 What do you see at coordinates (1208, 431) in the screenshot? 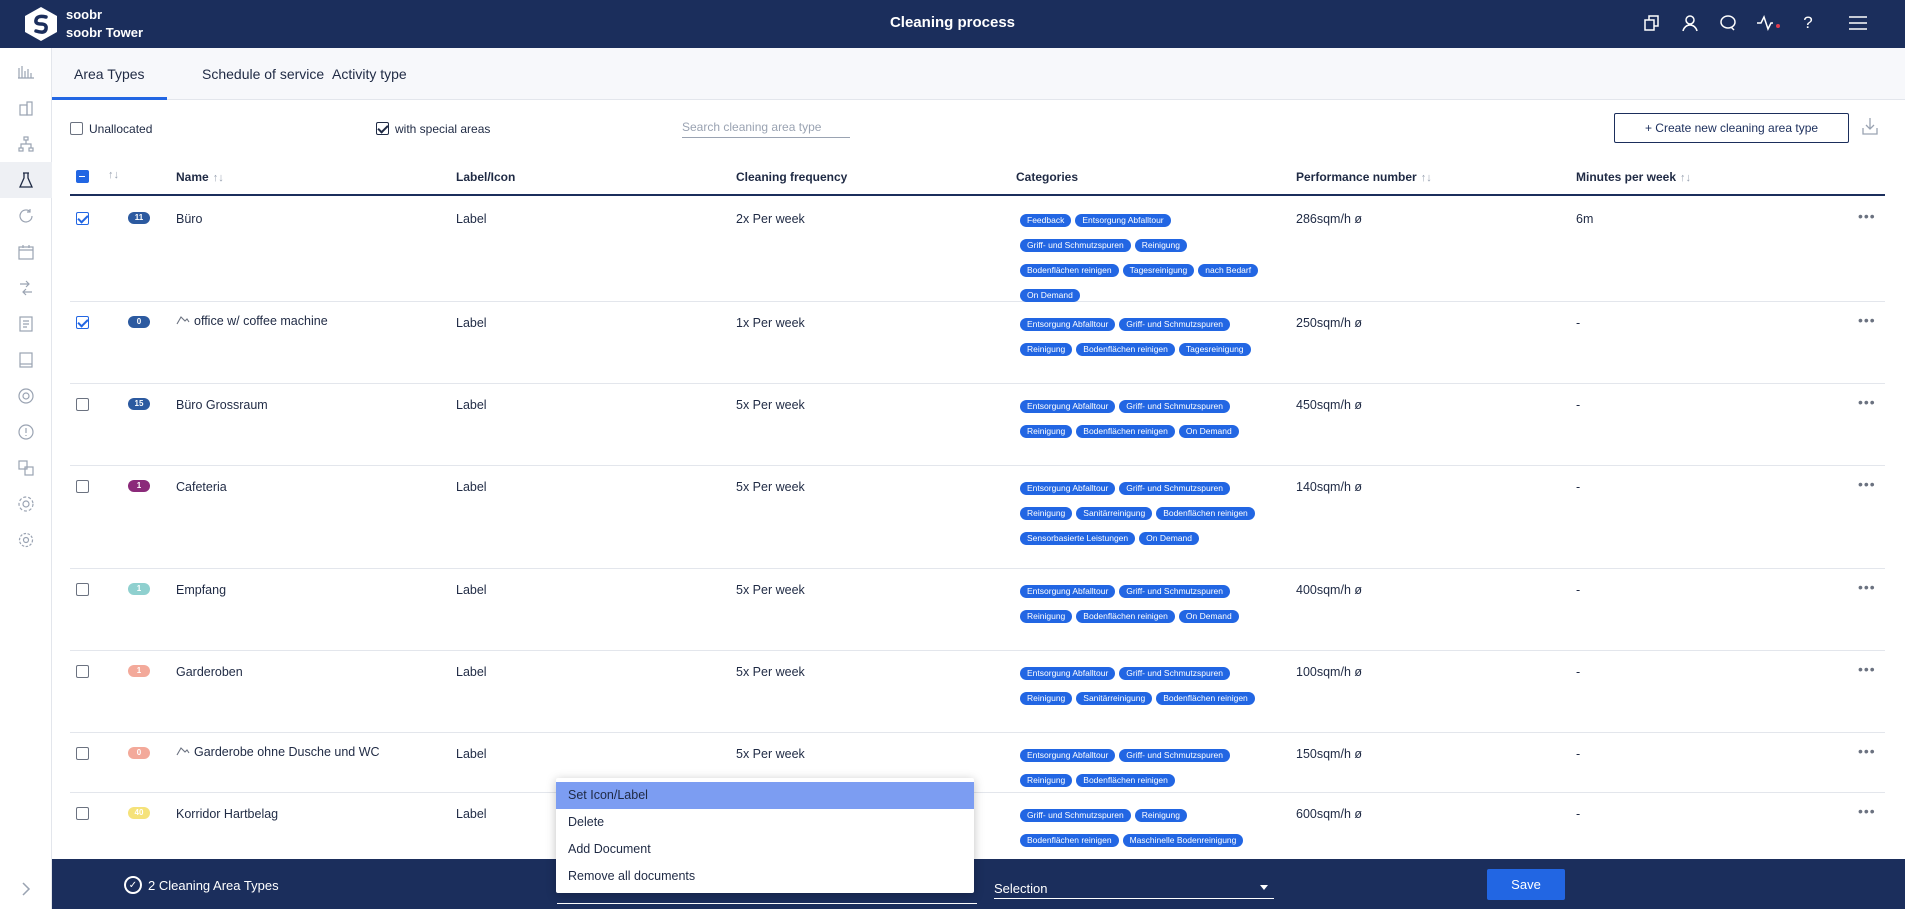
I see `category-tag: On Demand` at bounding box center [1208, 431].